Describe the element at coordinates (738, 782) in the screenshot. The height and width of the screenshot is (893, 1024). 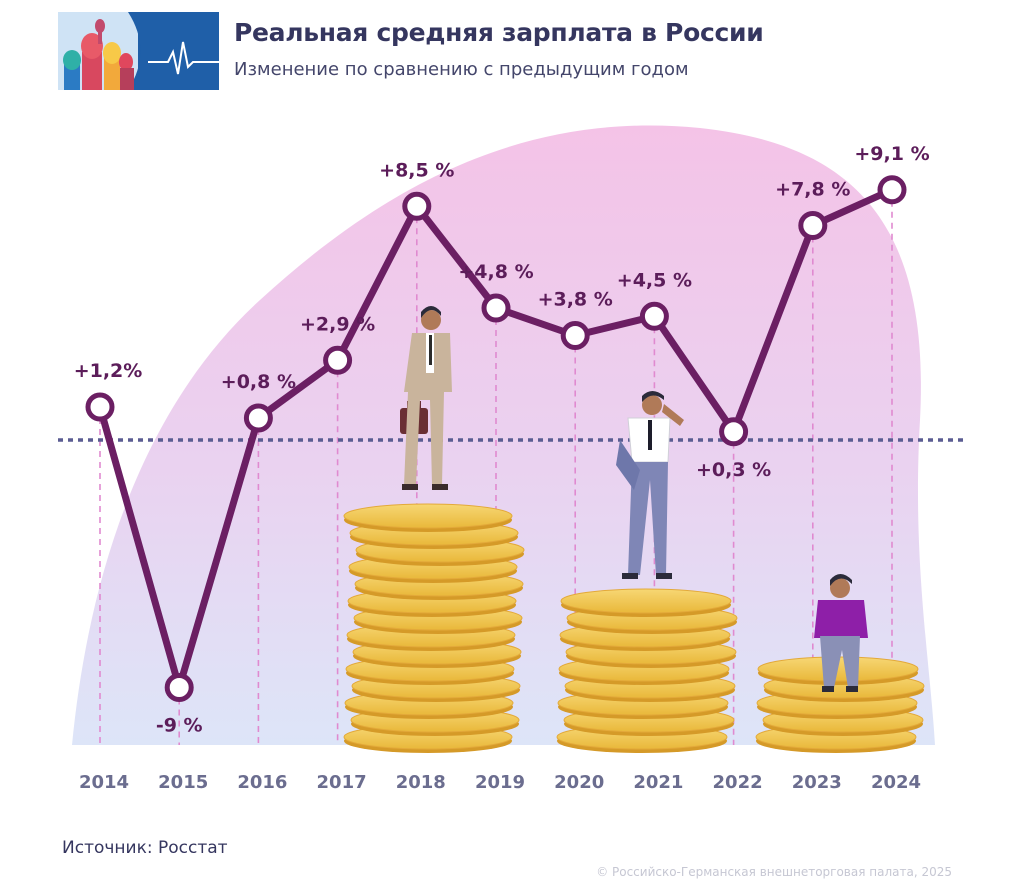
I see `x-tick-label-2022: 2022` at that location.